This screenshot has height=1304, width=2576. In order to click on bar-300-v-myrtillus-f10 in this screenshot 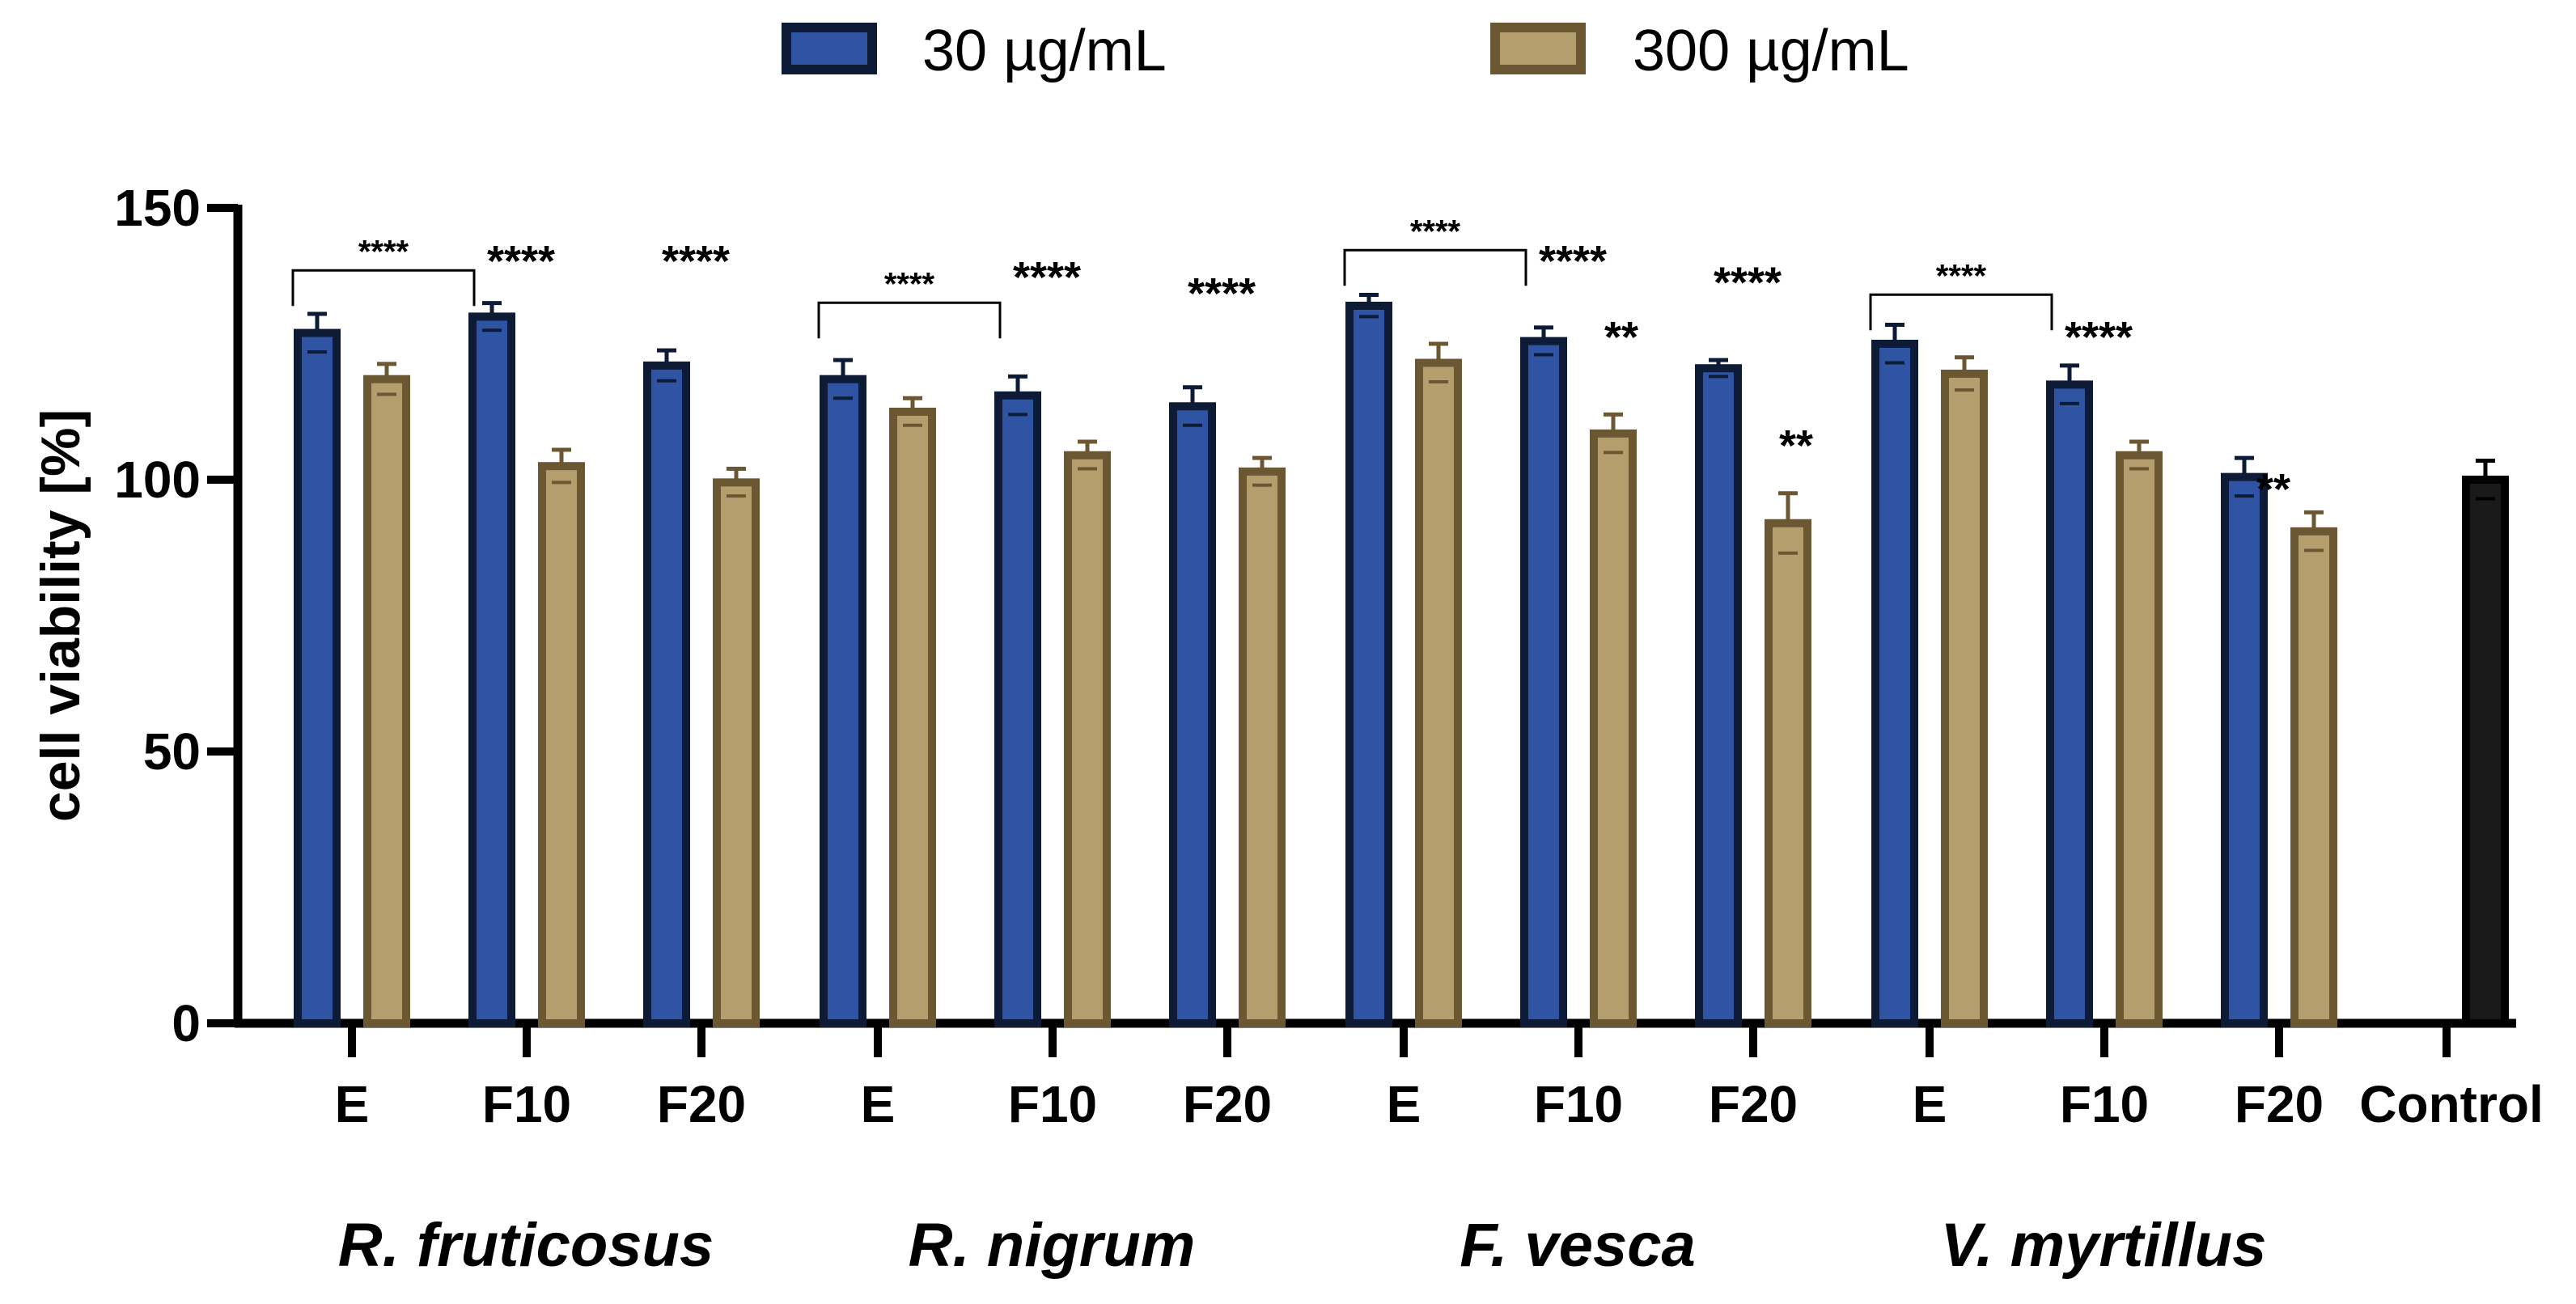, I will do `click(2139, 739)`.